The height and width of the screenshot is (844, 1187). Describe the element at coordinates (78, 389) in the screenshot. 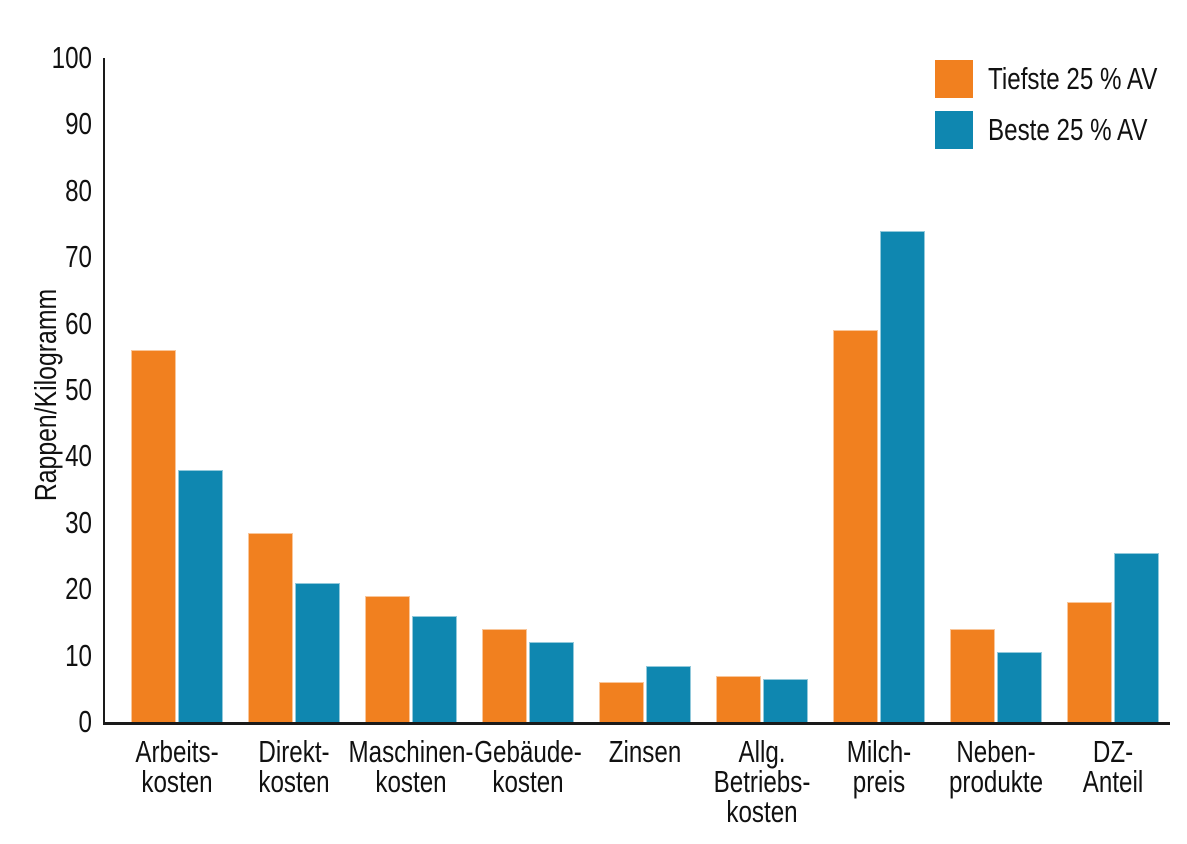

I see `y-tick-label-50: 50` at that location.